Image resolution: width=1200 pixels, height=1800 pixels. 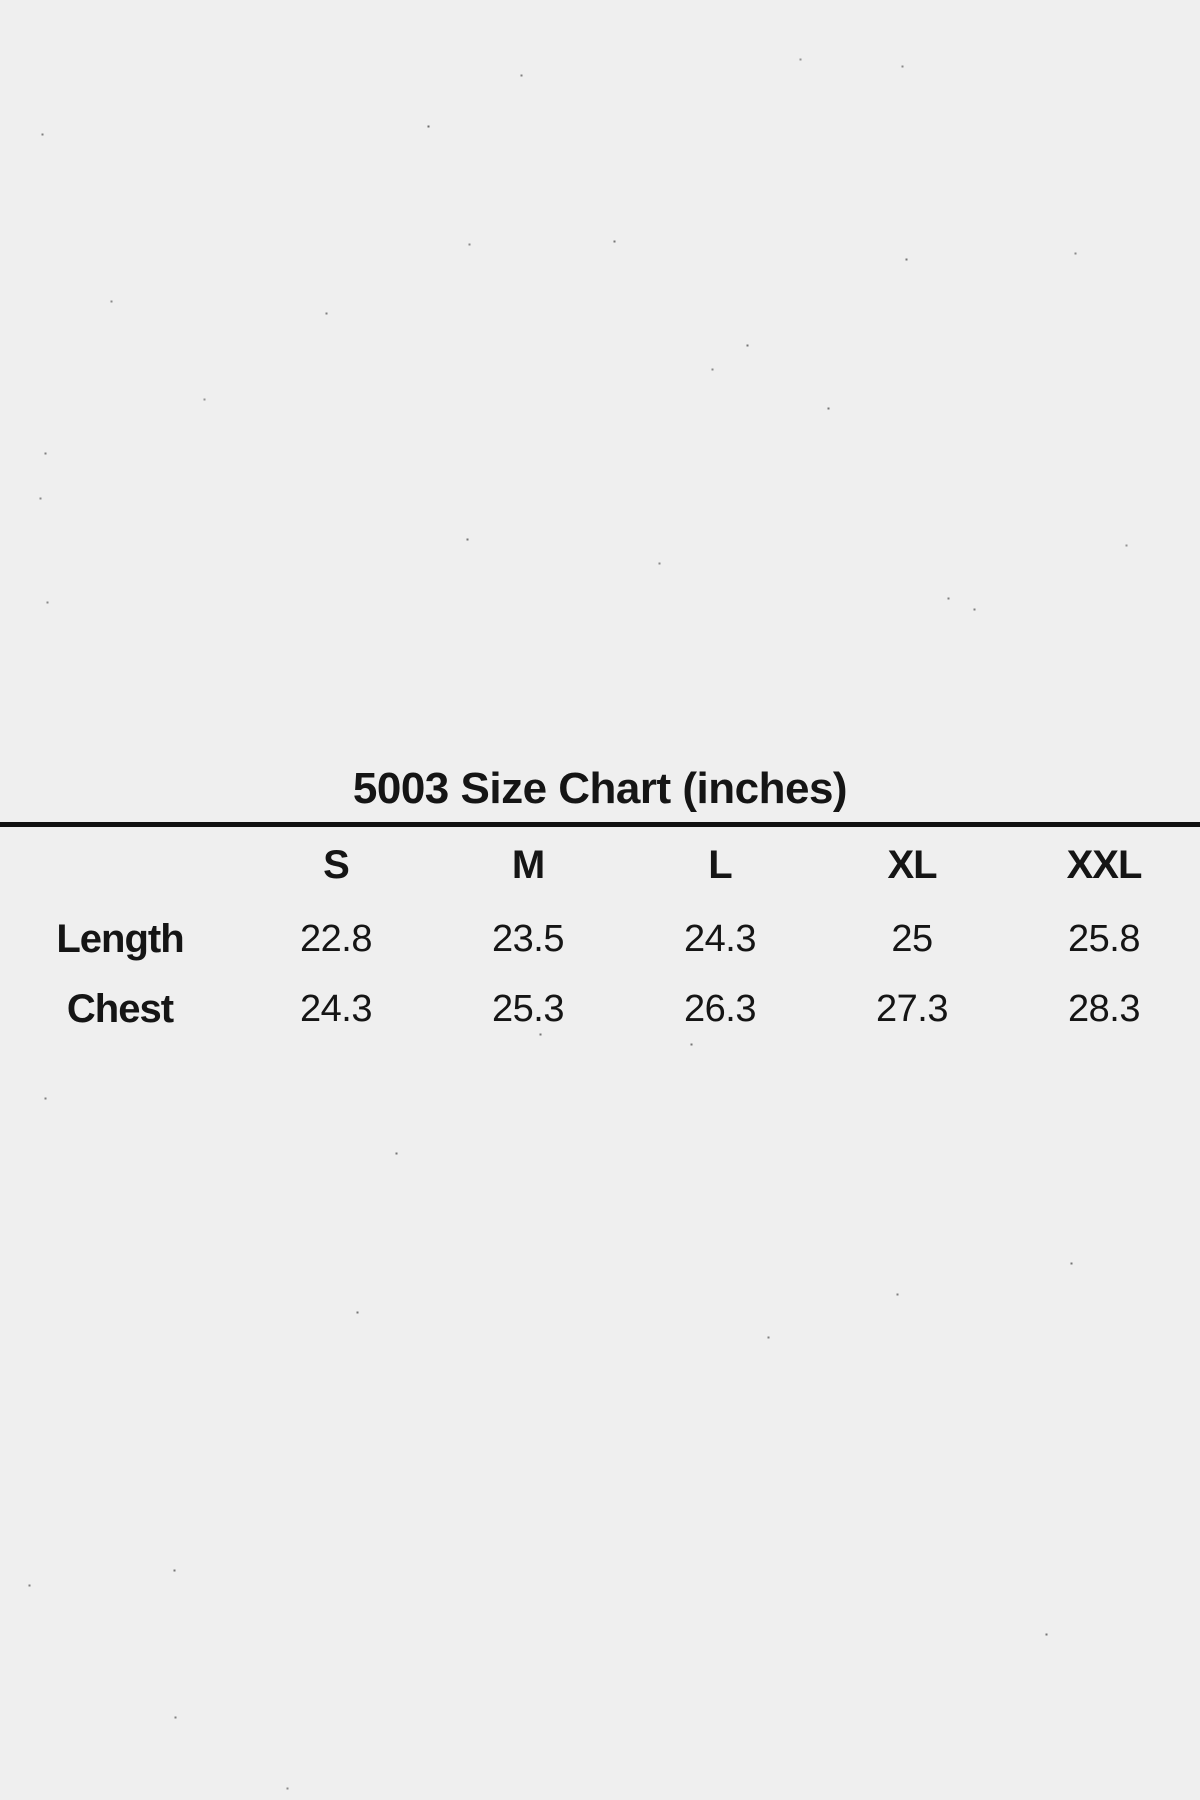 What do you see at coordinates (720, 864) in the screenshot?
I see `column-header-l: L` at bounding box center [720, 864].